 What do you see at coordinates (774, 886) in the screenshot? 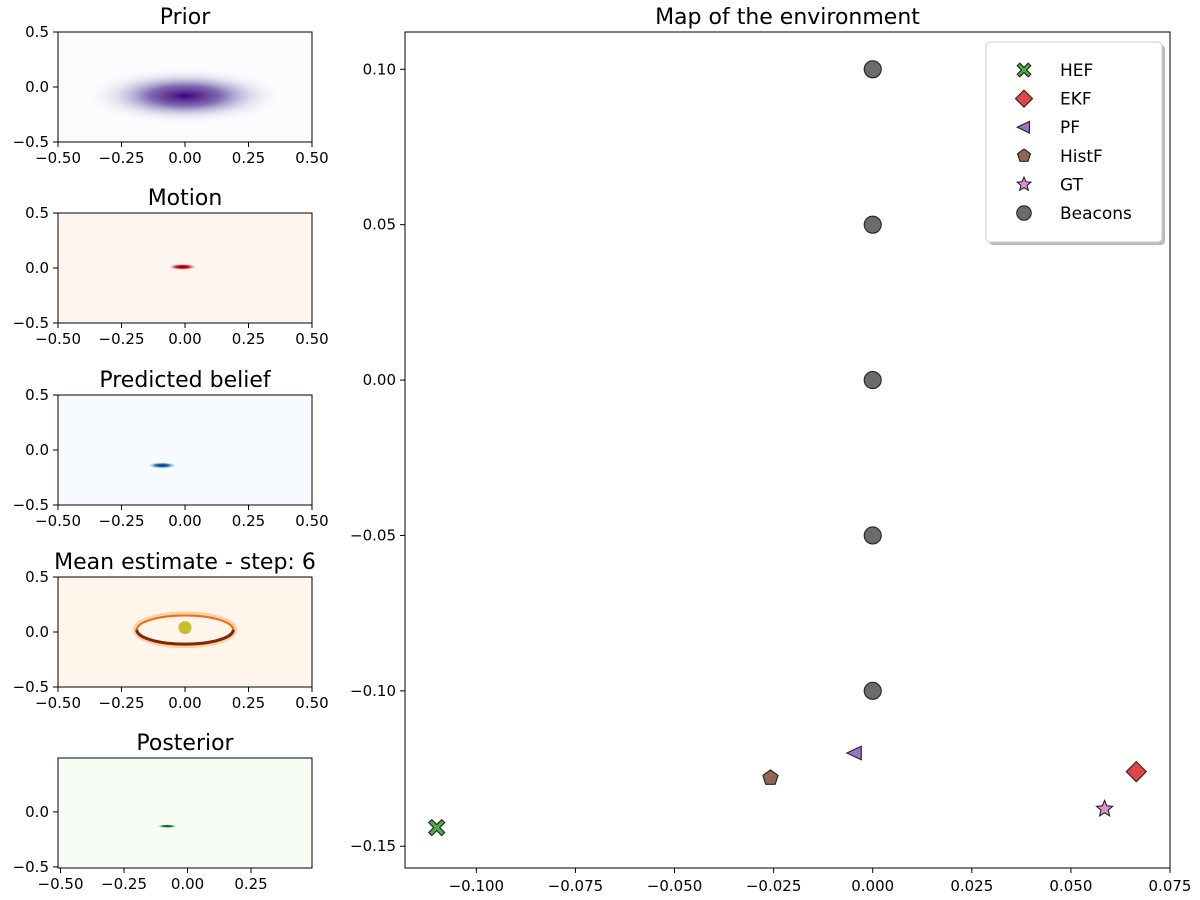
I see `map-x-tick-label: −0.025` at bounding box center [774, 886].